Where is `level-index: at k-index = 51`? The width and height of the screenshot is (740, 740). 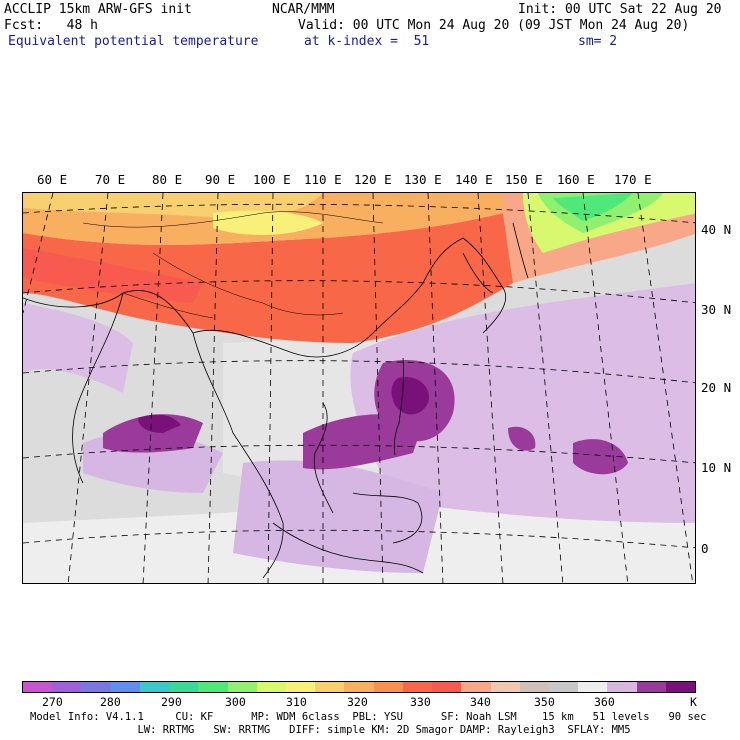 level-index: at k-index = 51 is located at coordinates (367, 41).